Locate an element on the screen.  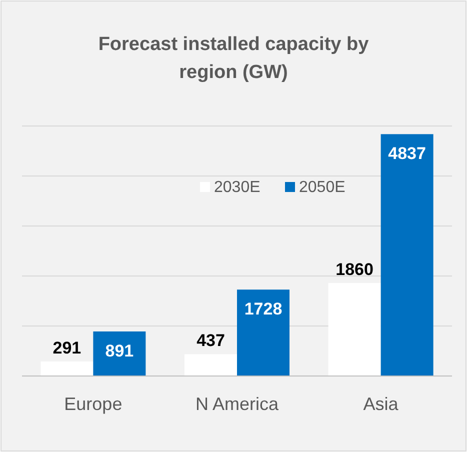
x-tick-label: Europe is located at coordinates (93, 404).